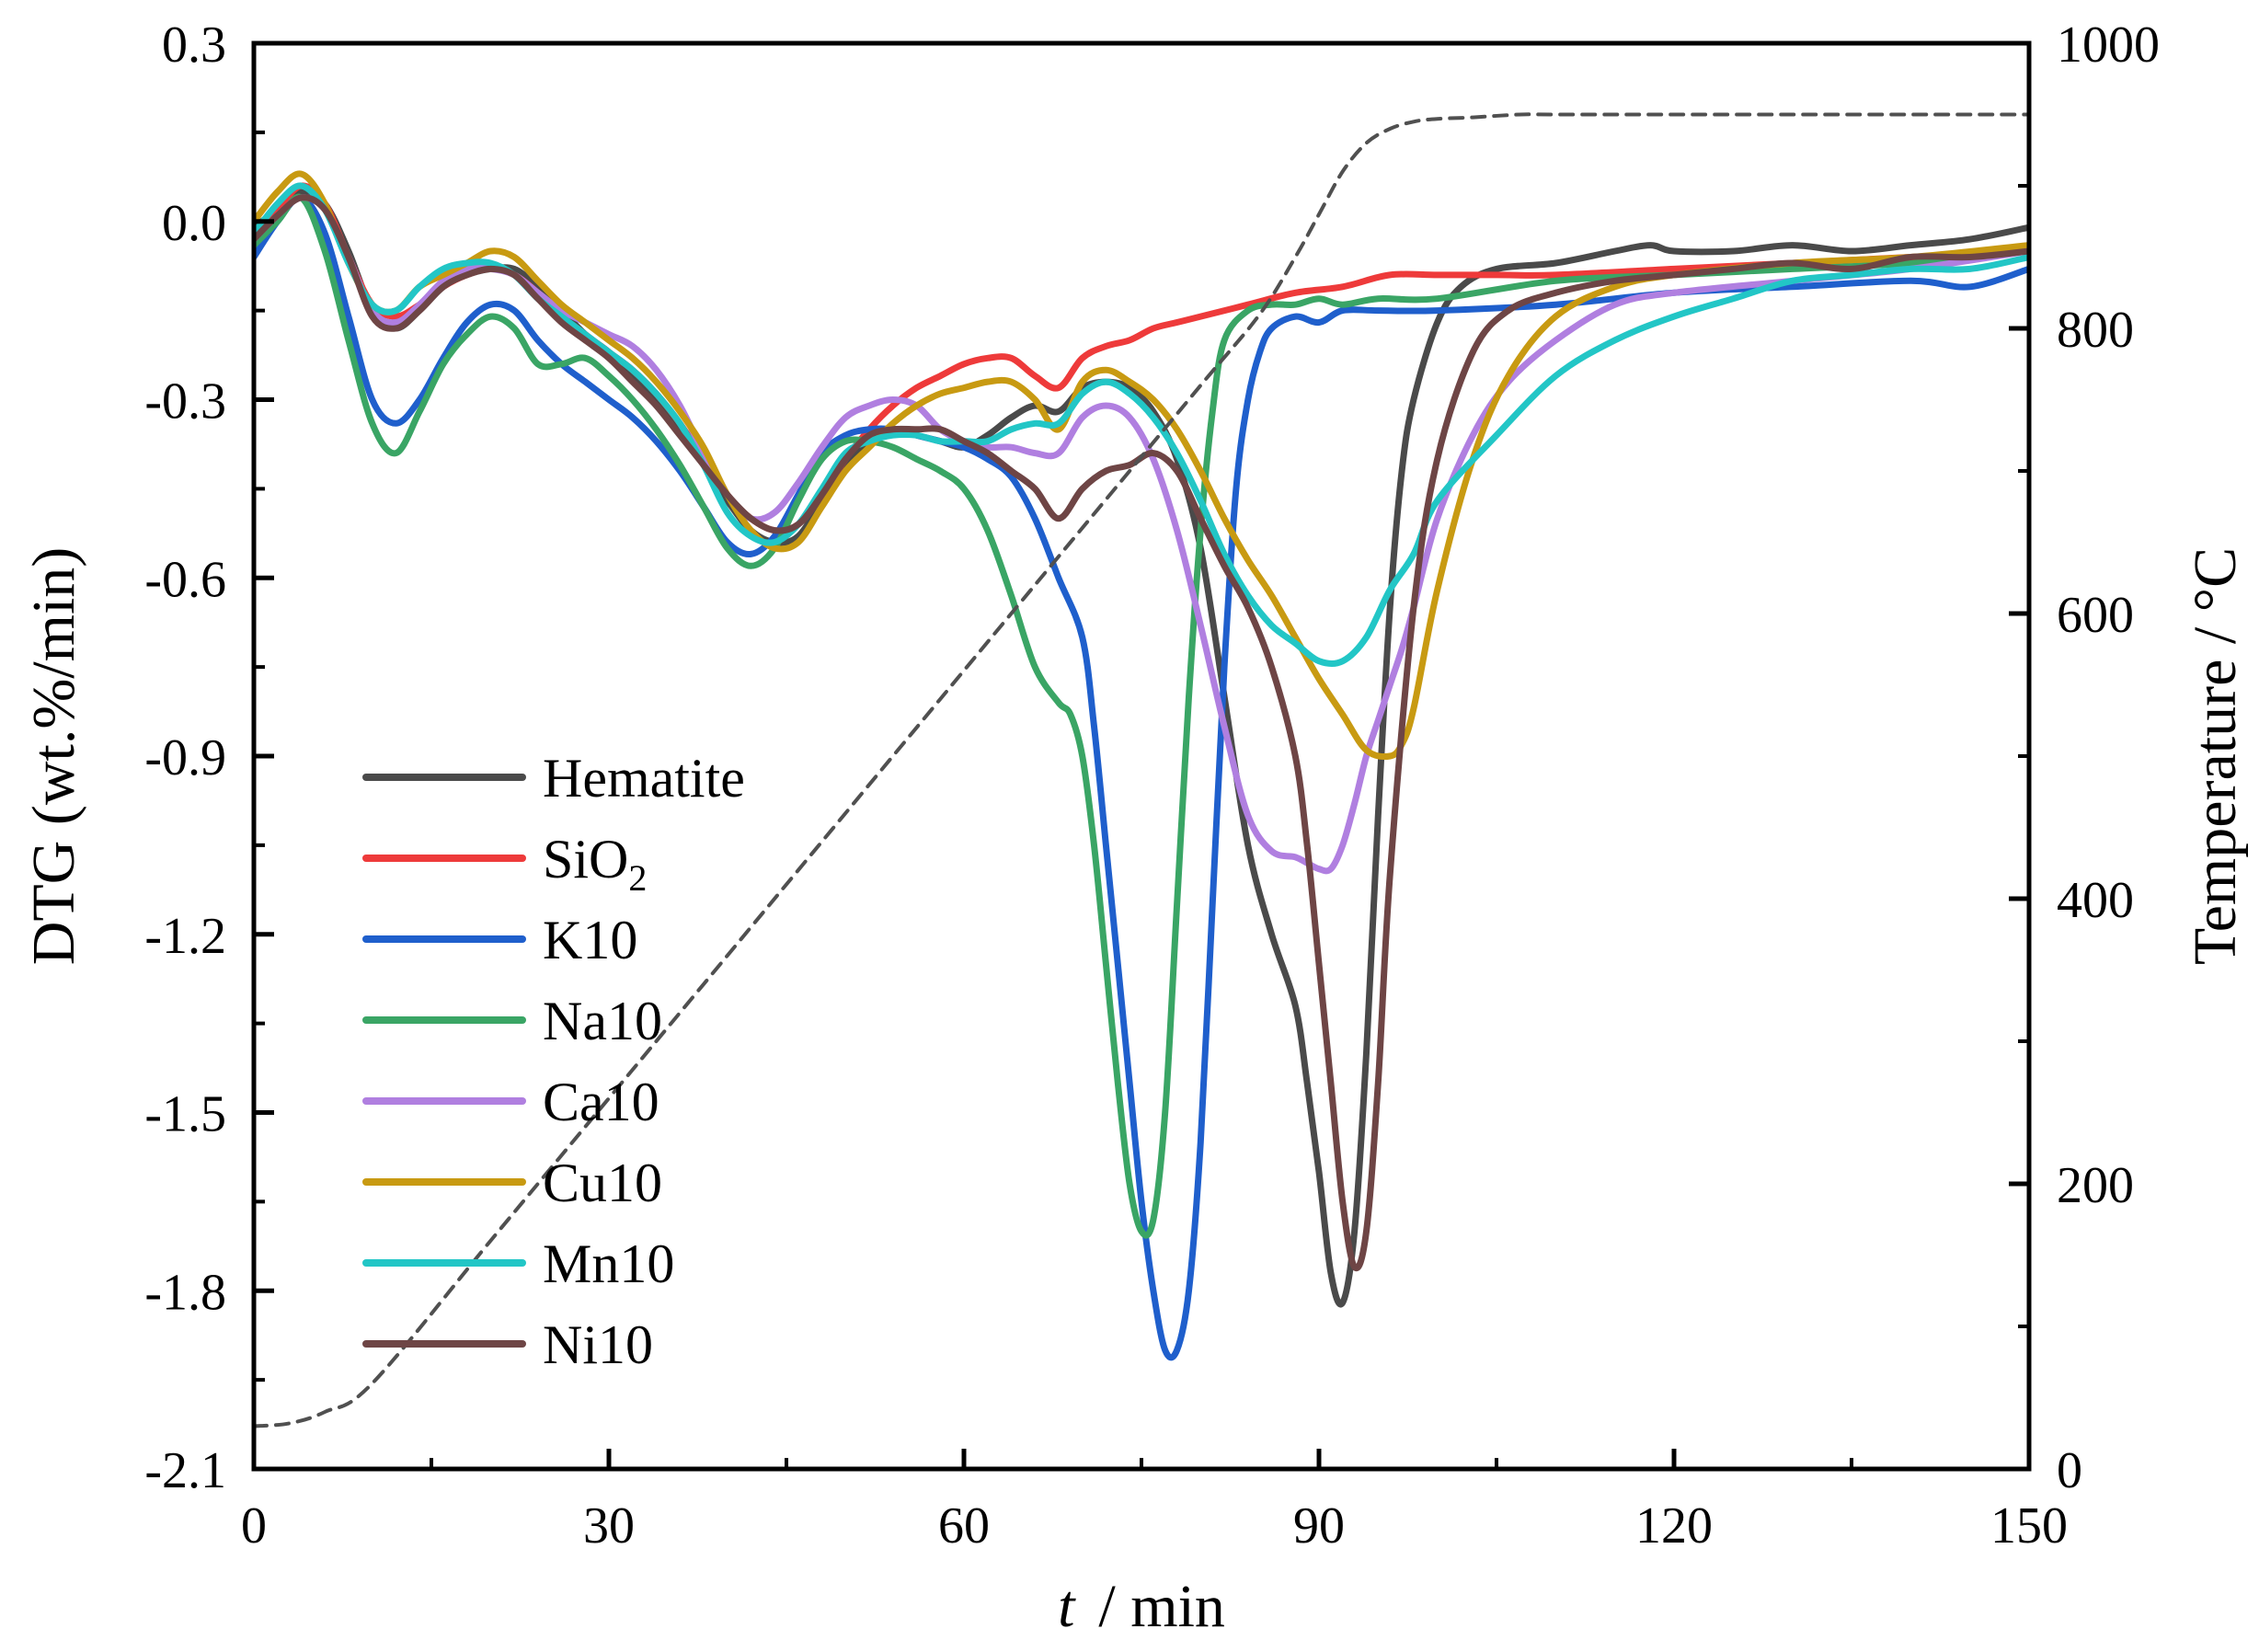 This screenshot has height=1652, width=2259. Describe the element at coordinates (185, 1470) in the screenshot. I see `y-tick-label: -2.1` at that location.